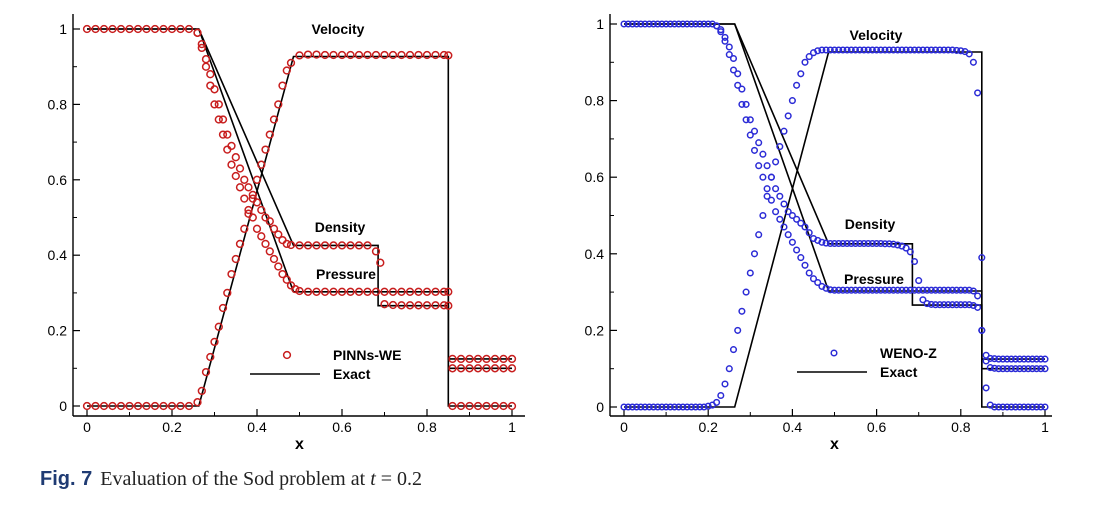  Describe the element at coordinates (287, 355) in the screenshot. I see `legend-marker` at that location.